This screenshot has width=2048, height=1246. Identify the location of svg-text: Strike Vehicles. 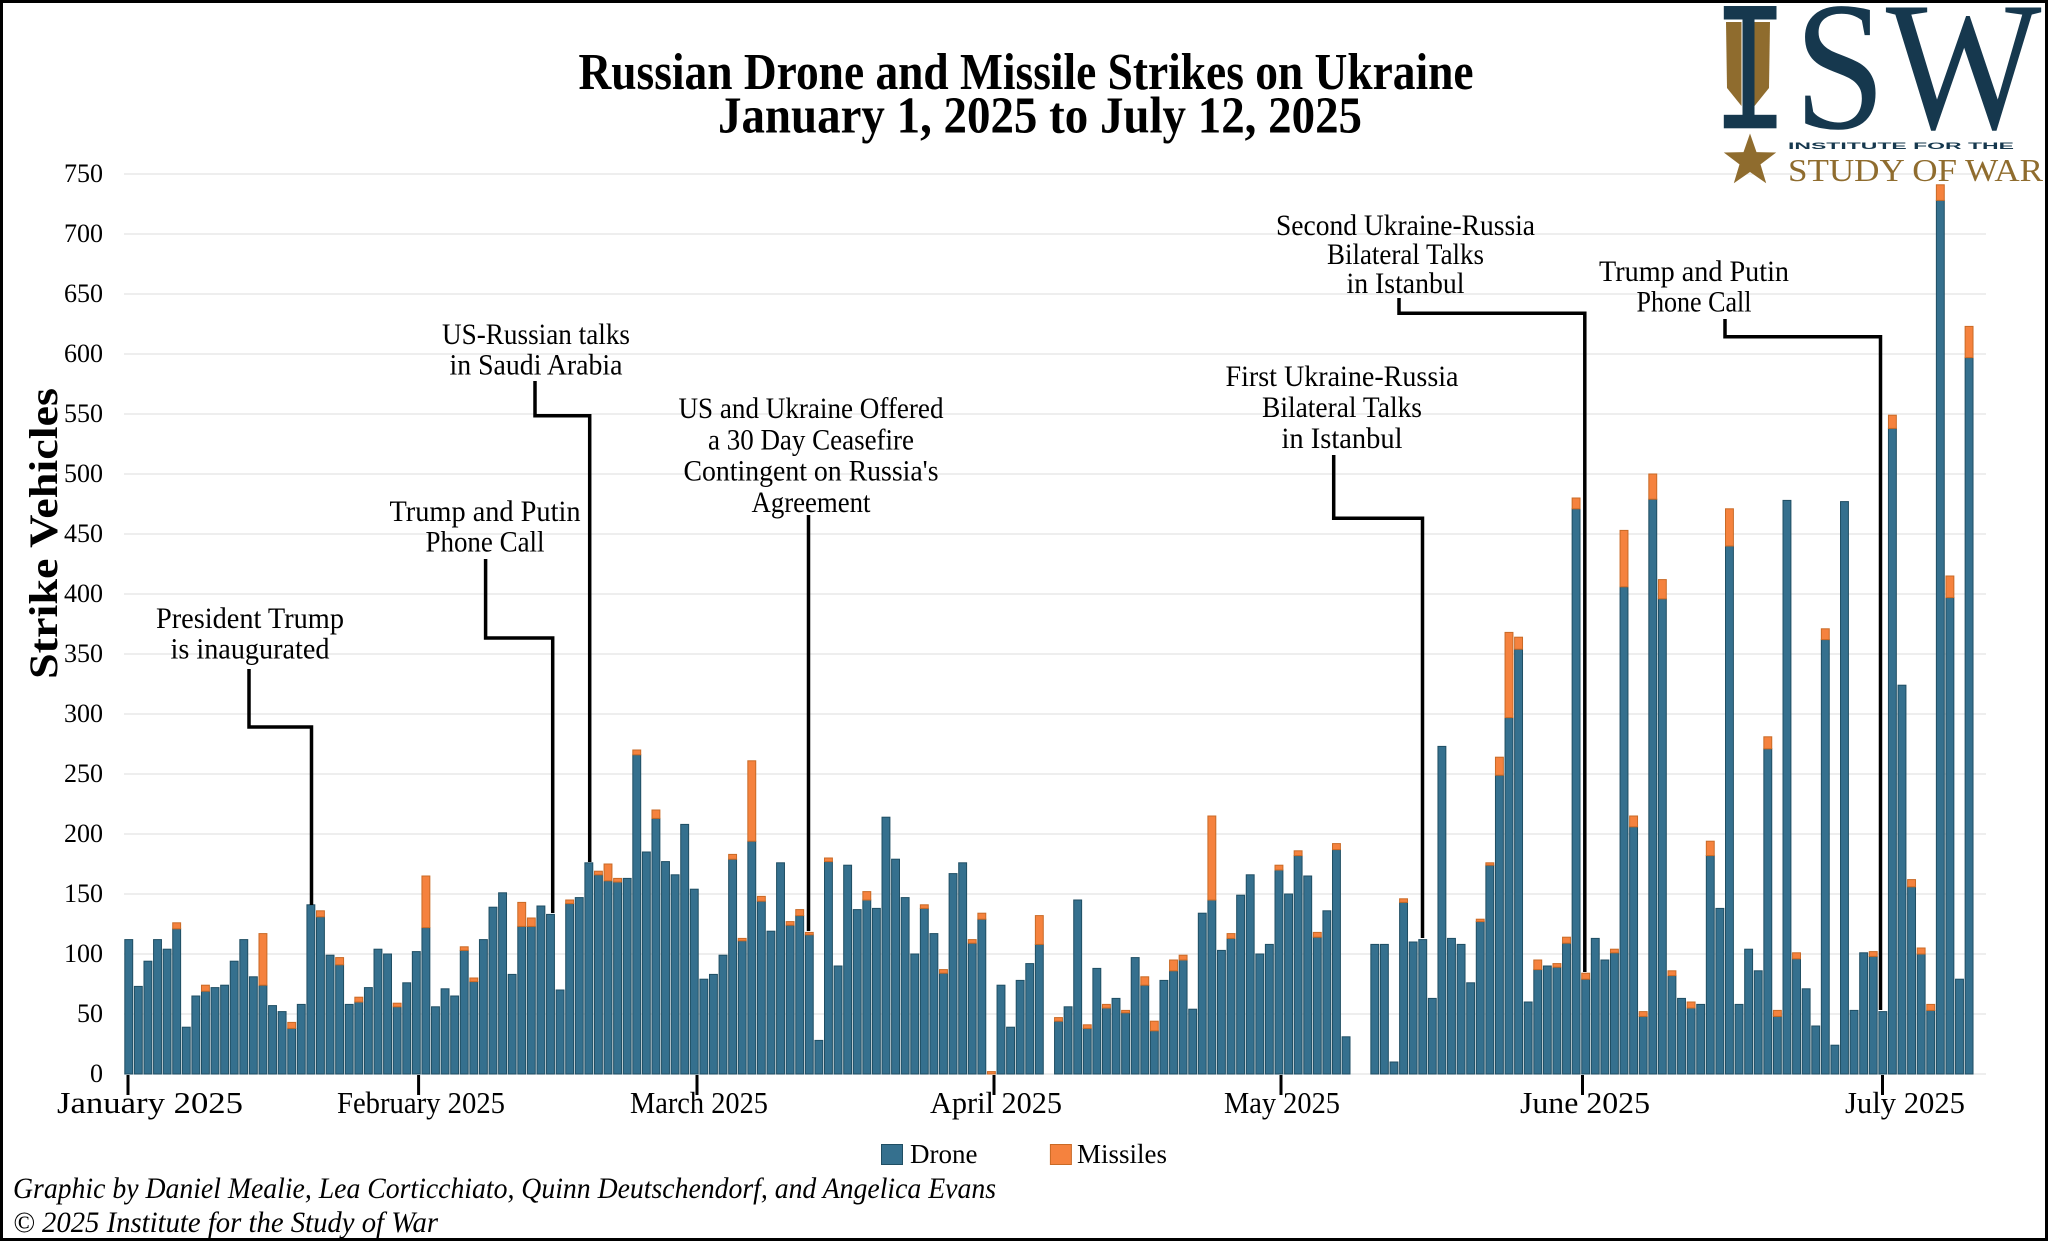
(43, 533).